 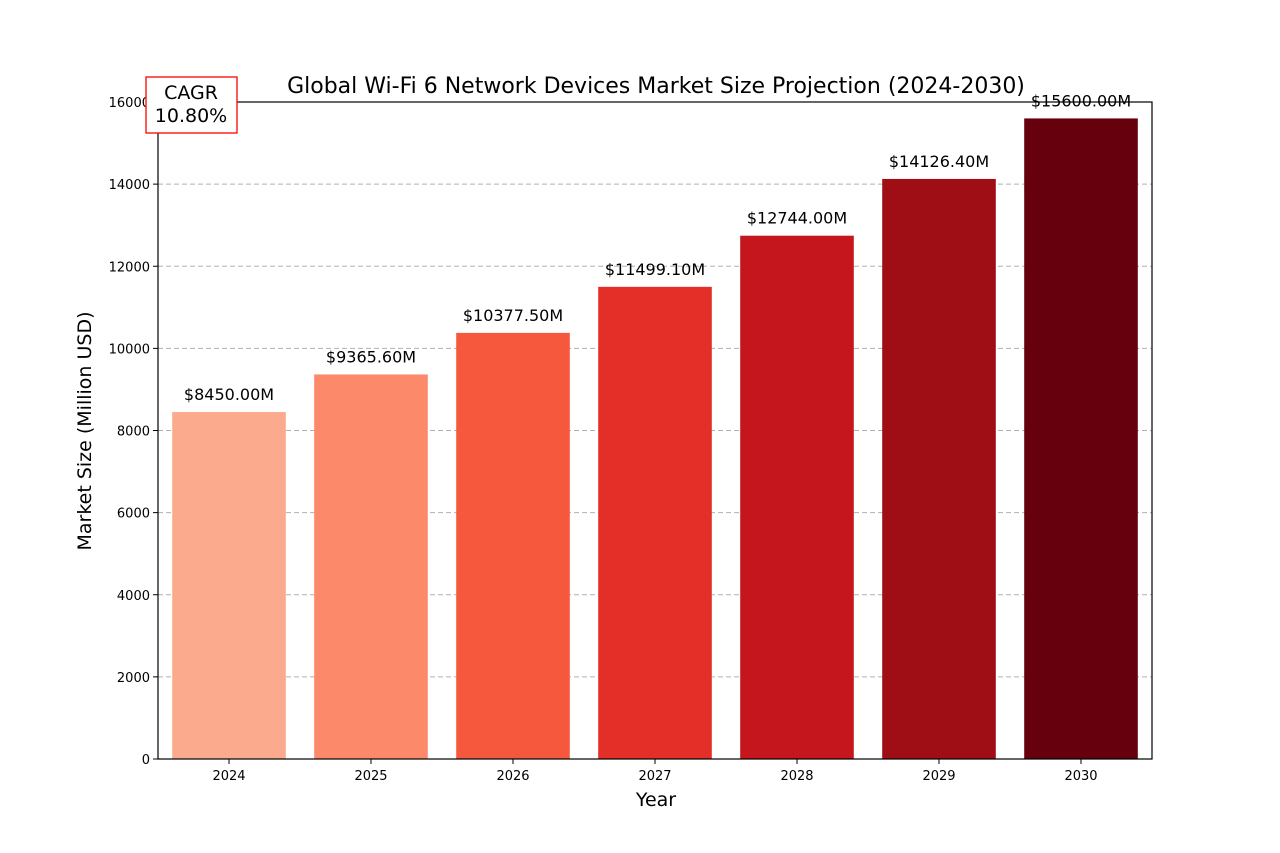 I want to click on y-tick-label: 4000, so click(x=133, y=596).